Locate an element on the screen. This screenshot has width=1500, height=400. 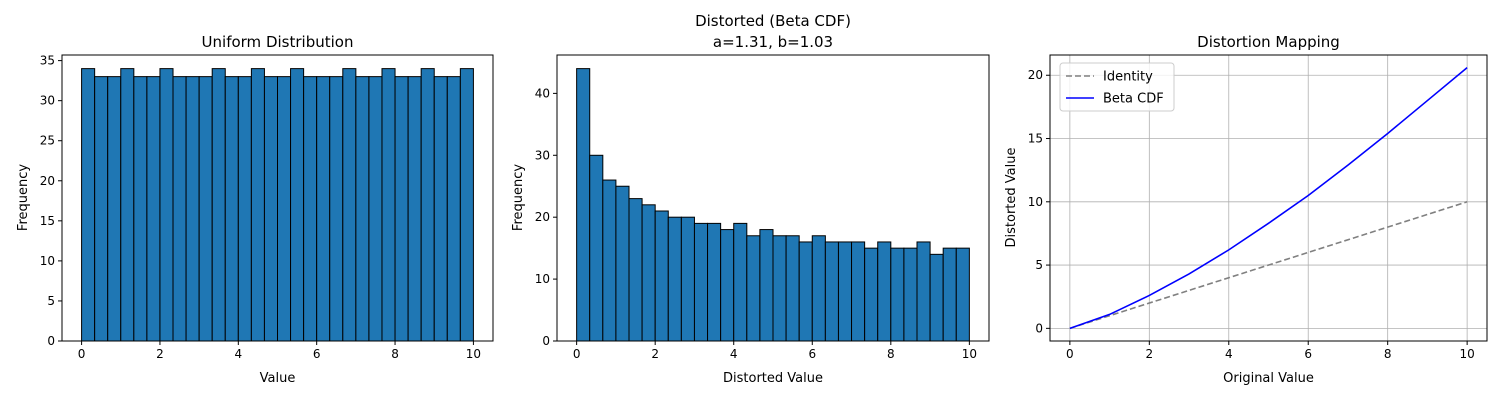
legend-label: Beta CDF is located at coordinates (1133, 99).